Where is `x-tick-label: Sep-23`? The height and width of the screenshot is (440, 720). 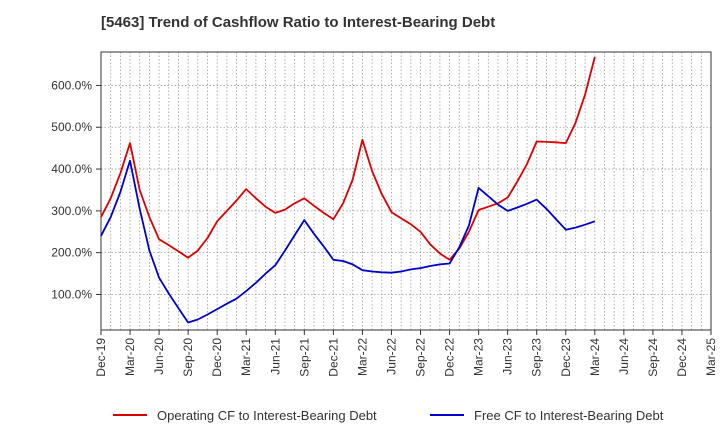 x-tick-label: Sep-23 is located at coordinates (537, 357).